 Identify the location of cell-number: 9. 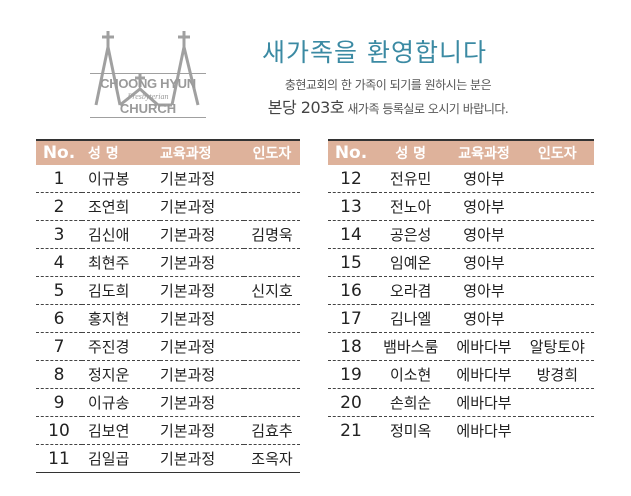
(59, 402).